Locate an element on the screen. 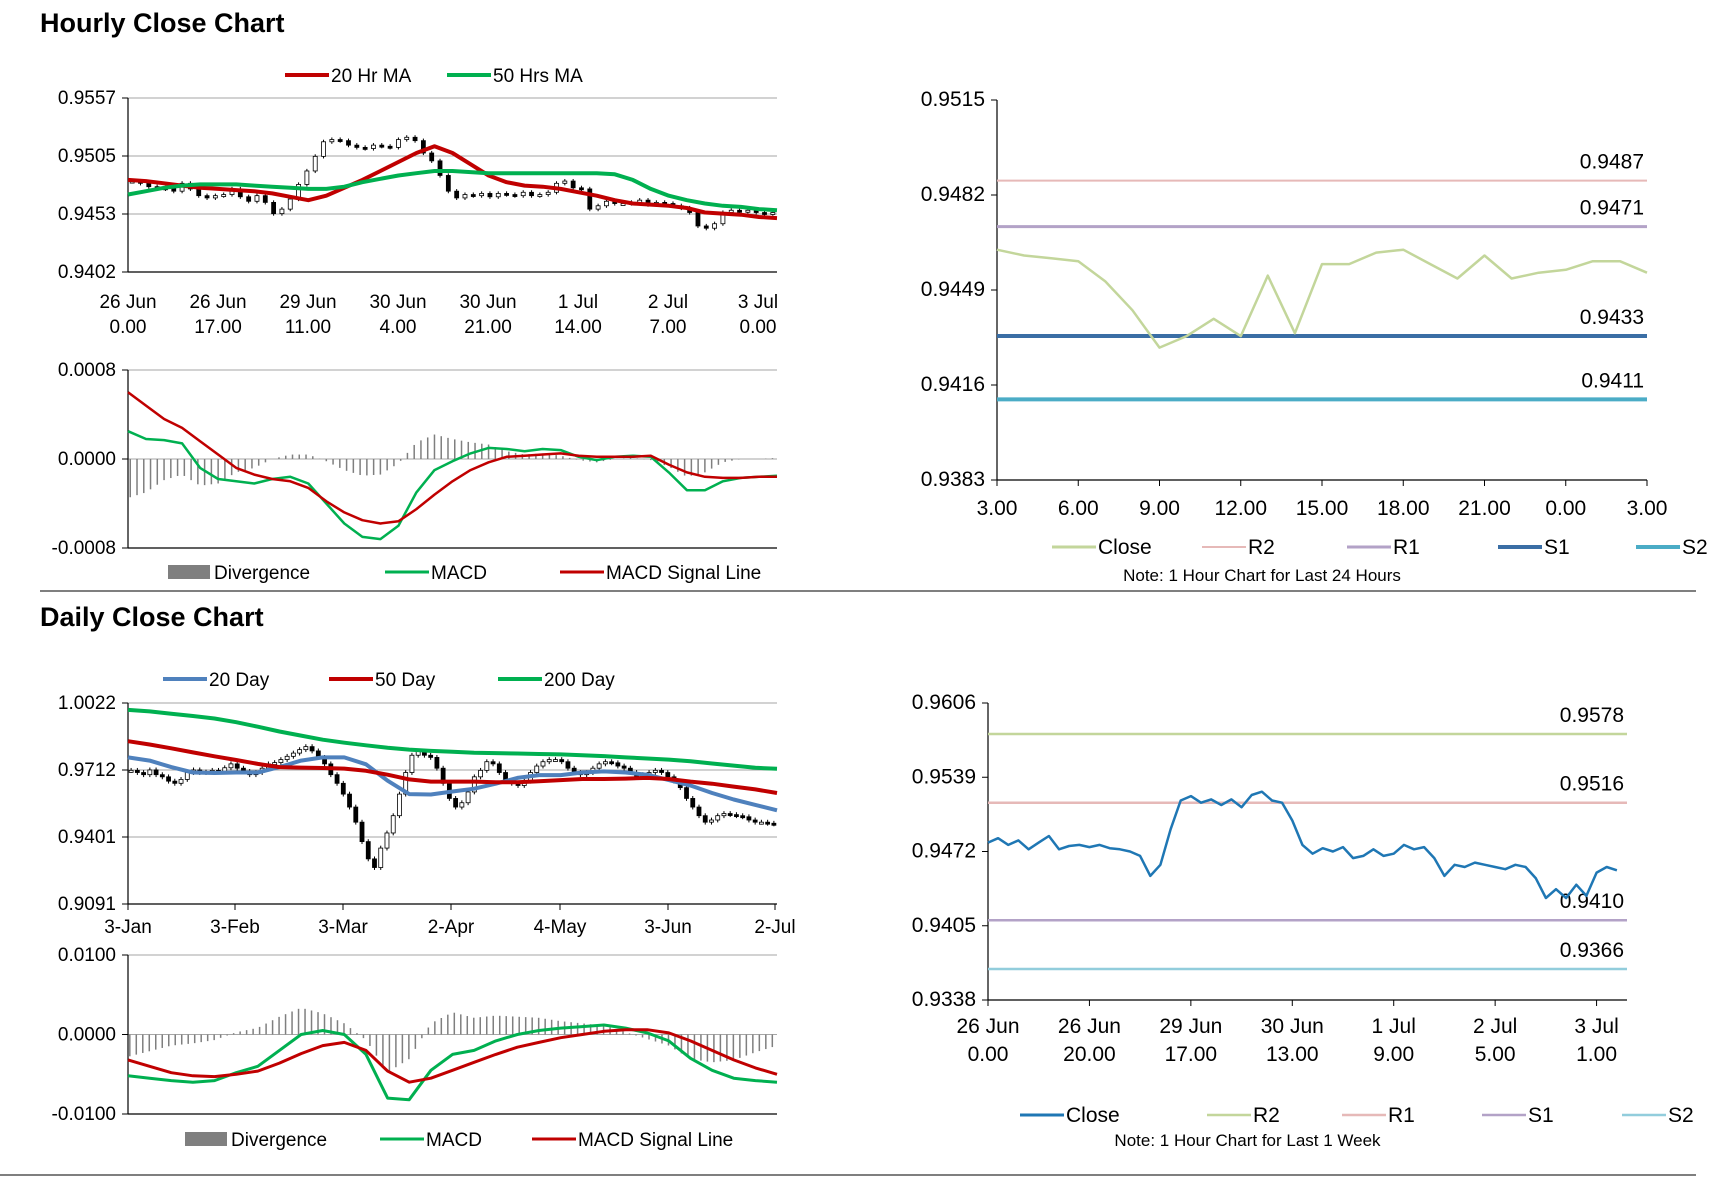 This screenshot has height=1178, width=1711. hprice-xtick-date: 3 Jul is located at coordinates (758, 302).